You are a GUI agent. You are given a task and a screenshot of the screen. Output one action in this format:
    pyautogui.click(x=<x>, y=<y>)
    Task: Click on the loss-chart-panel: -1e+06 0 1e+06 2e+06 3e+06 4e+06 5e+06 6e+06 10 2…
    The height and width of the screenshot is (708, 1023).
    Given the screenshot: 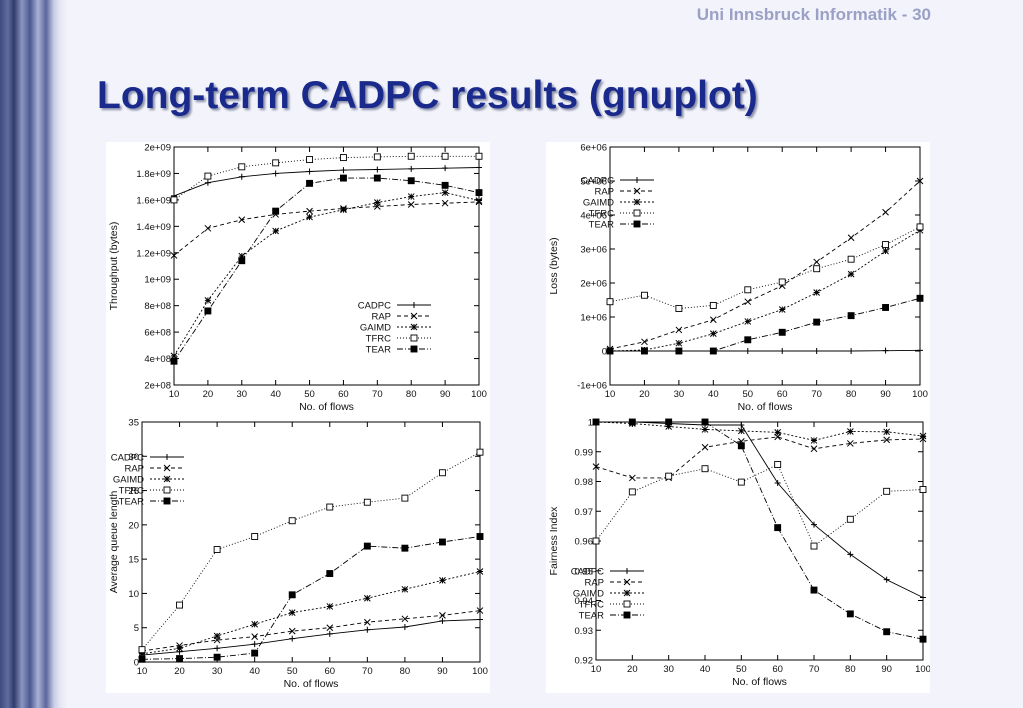 What is the action you would take?
    pyautogui.click(x=738, y=281)
    